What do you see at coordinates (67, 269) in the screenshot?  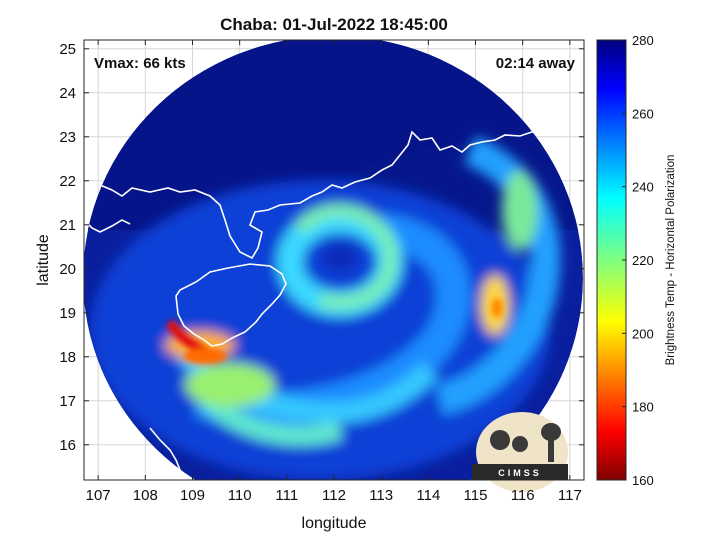 I see `y-tick-label-20: 20` at bounding box center [67, 269].